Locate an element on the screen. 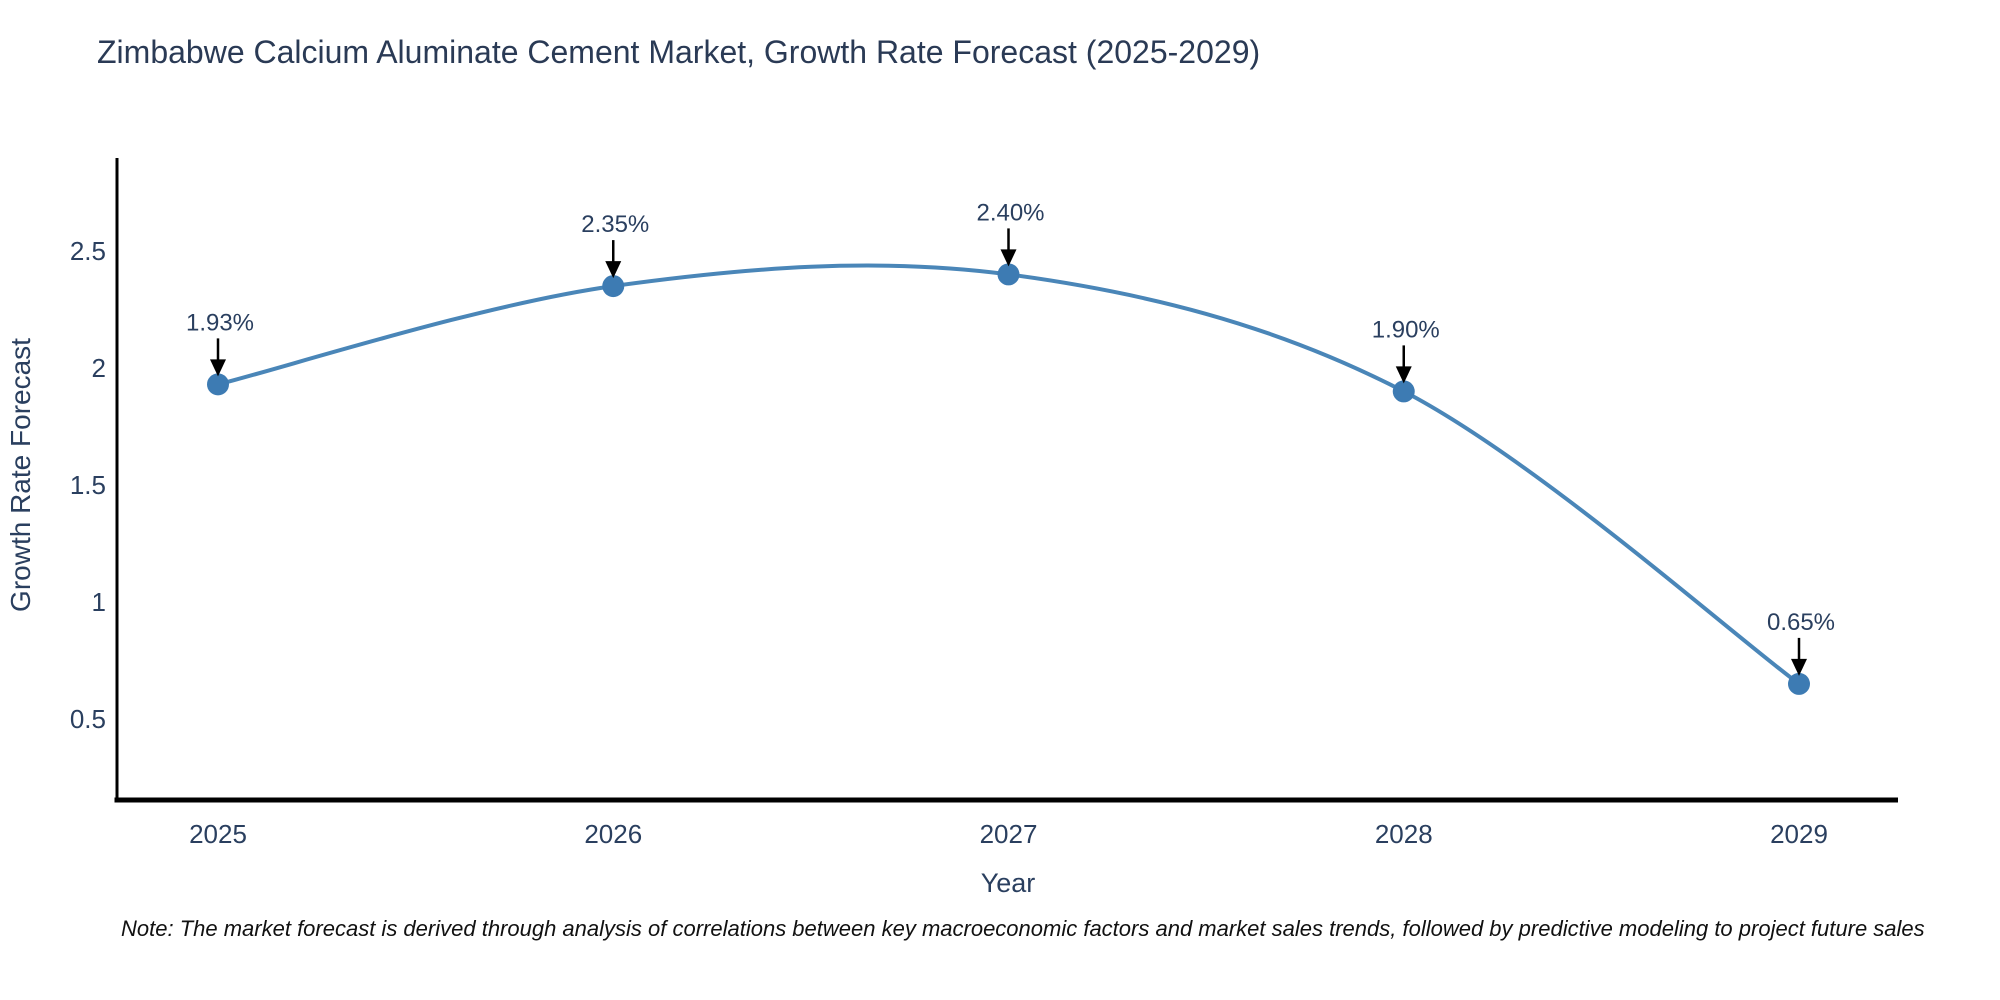 The width and height of the screenshot is (2000, 1000). x-axis-title: Year is located at coordinates (1008, 883).